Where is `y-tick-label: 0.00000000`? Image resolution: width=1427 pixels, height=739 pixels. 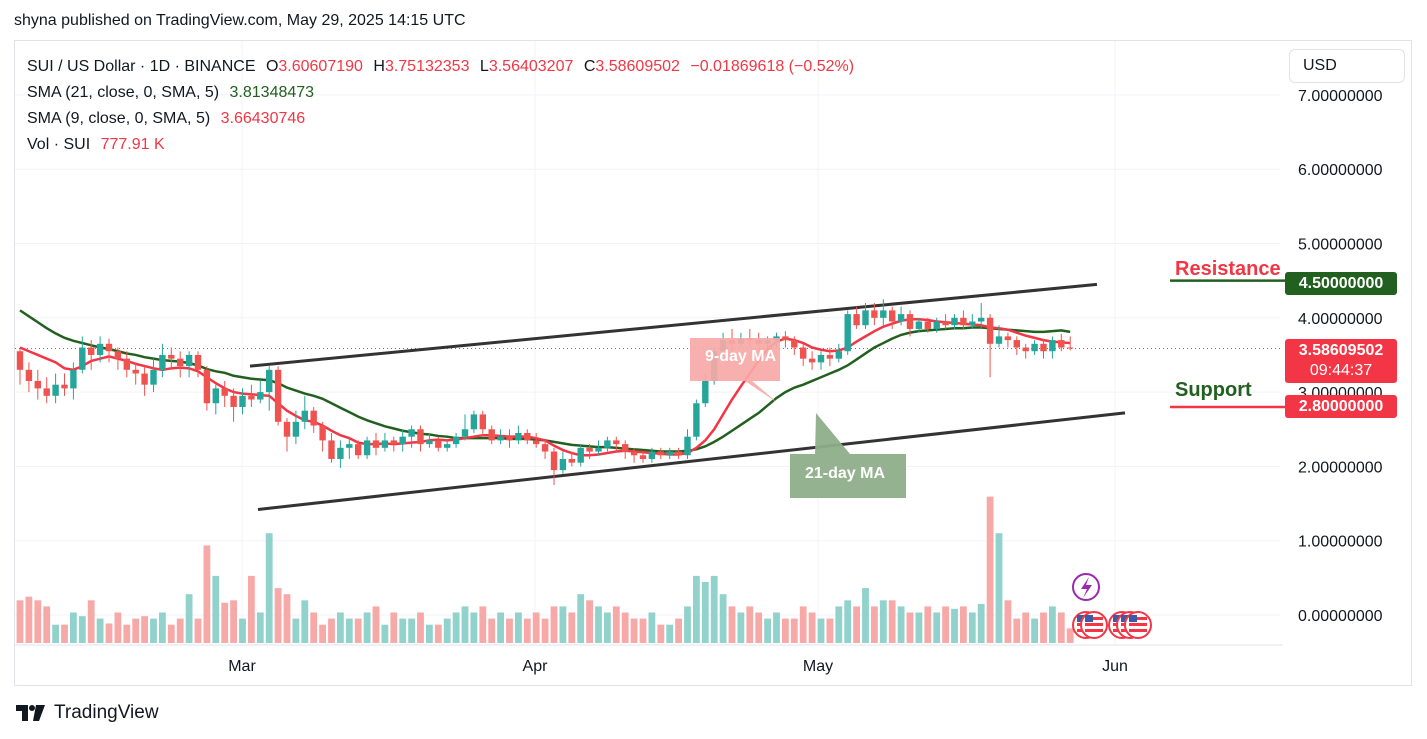 y-tick-label: 0.00000000 is located at coordinates (1340, 616).